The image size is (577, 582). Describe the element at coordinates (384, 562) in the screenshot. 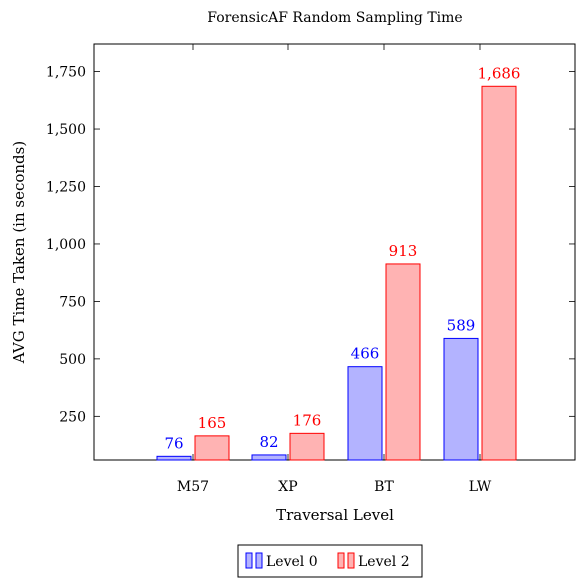

I see `legend-label: Level 2` at that location.